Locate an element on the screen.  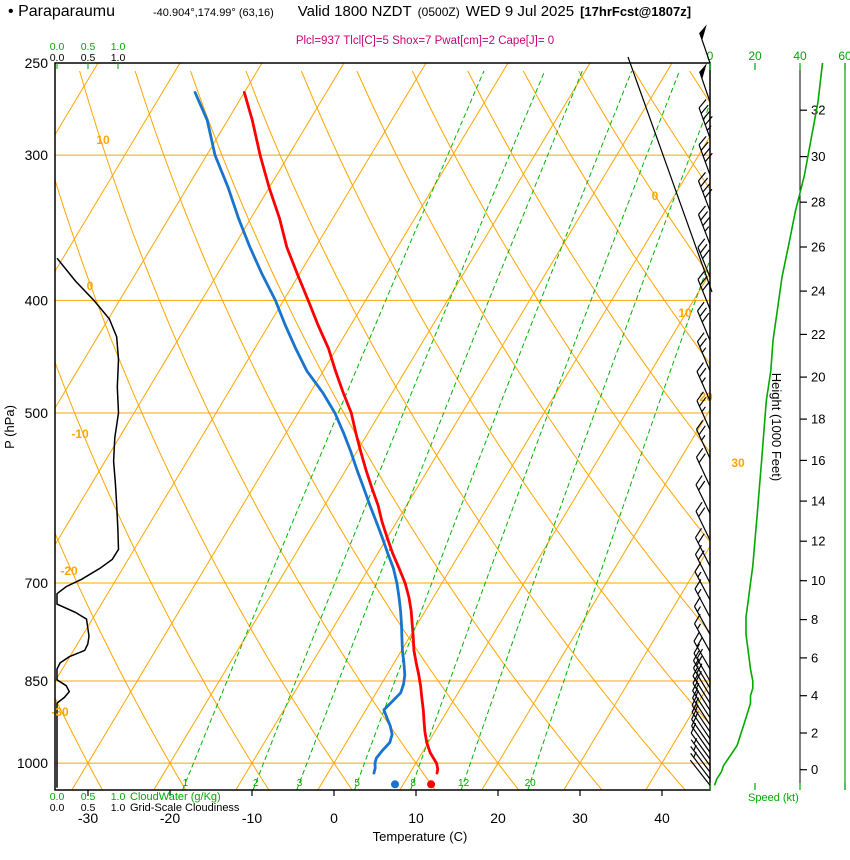
svg-text: 250 is located at coordinates (37, 63).